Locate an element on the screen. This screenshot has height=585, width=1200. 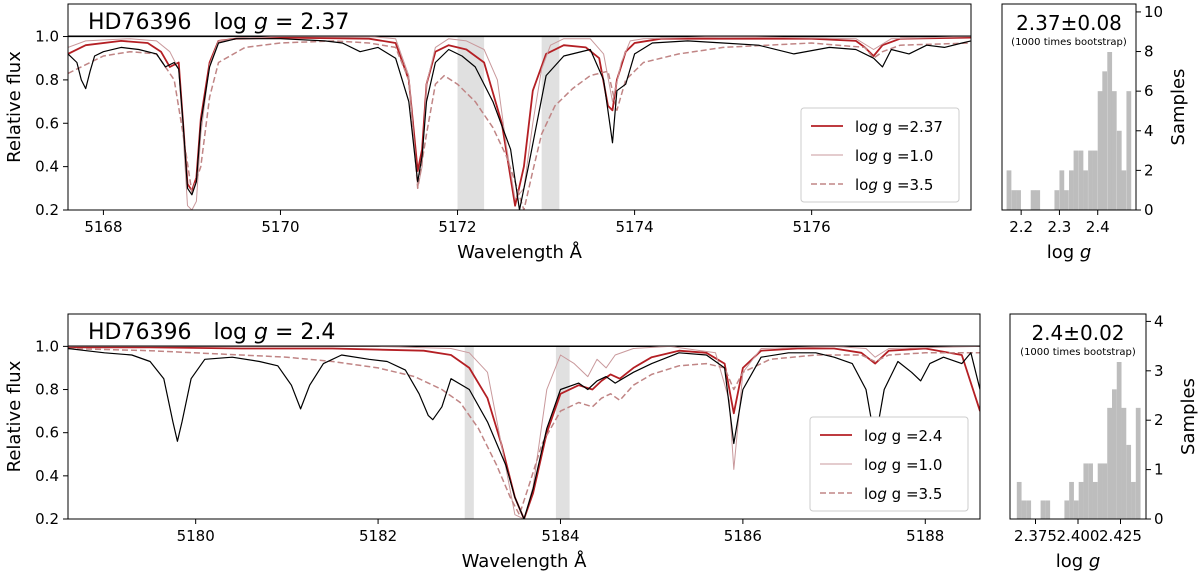
y-tick-label: 0.2 is located at coordinates (47, 519).